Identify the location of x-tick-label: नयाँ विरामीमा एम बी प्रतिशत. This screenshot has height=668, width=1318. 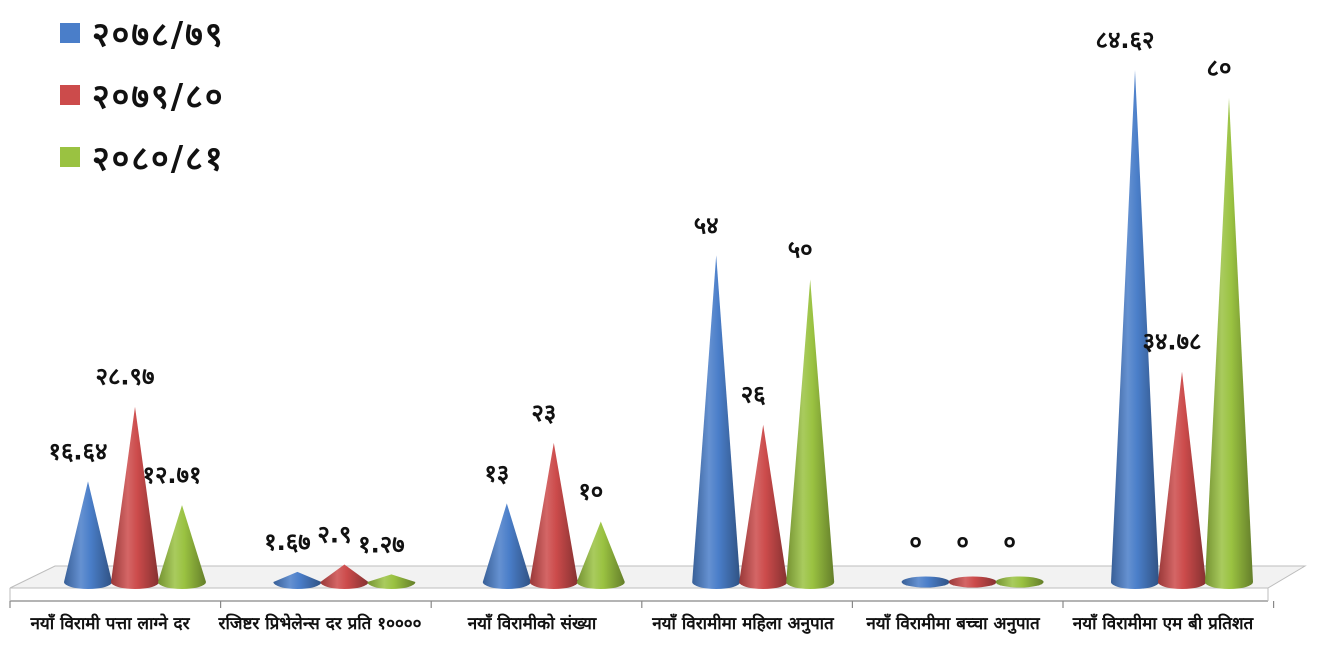
(1163, 624).